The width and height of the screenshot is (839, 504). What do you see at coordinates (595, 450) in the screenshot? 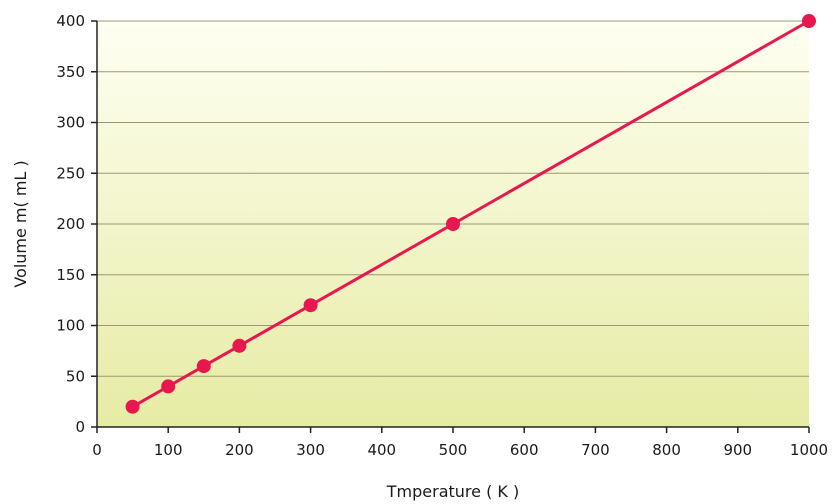
I see `x-tick-label: 700` at bounding box center [595, 450].